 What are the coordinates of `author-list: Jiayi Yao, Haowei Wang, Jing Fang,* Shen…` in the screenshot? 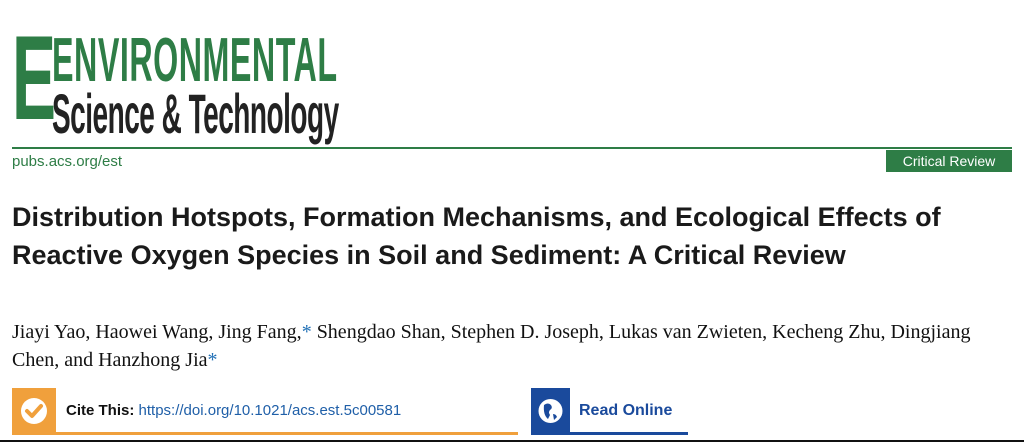 It's located at (514, 346).